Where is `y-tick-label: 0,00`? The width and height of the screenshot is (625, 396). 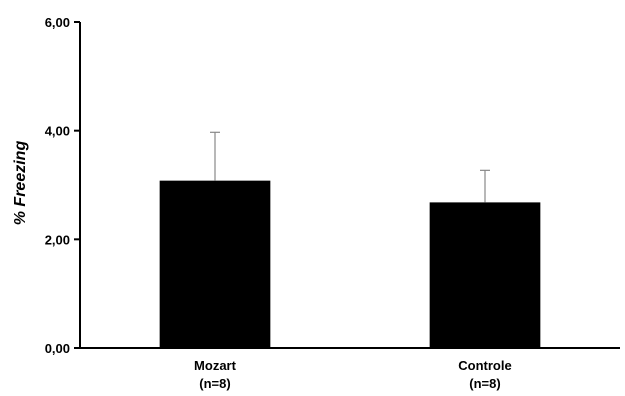
y-tick-label: 0,00 is located at coordinates (57, 348).